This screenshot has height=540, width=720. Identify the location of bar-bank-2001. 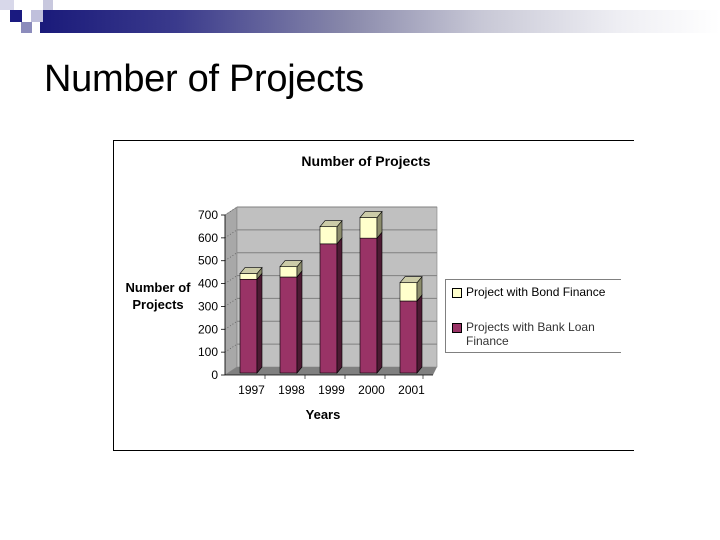
(408, 337).